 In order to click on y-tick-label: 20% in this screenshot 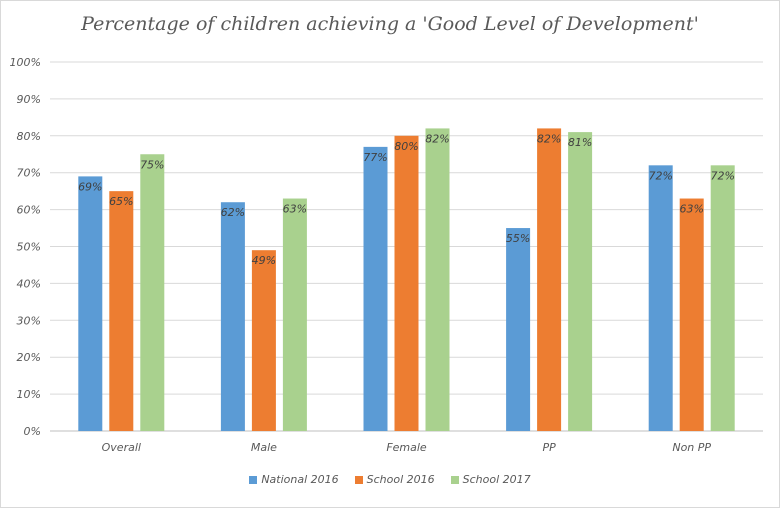, I will do `click(29, 357)`.